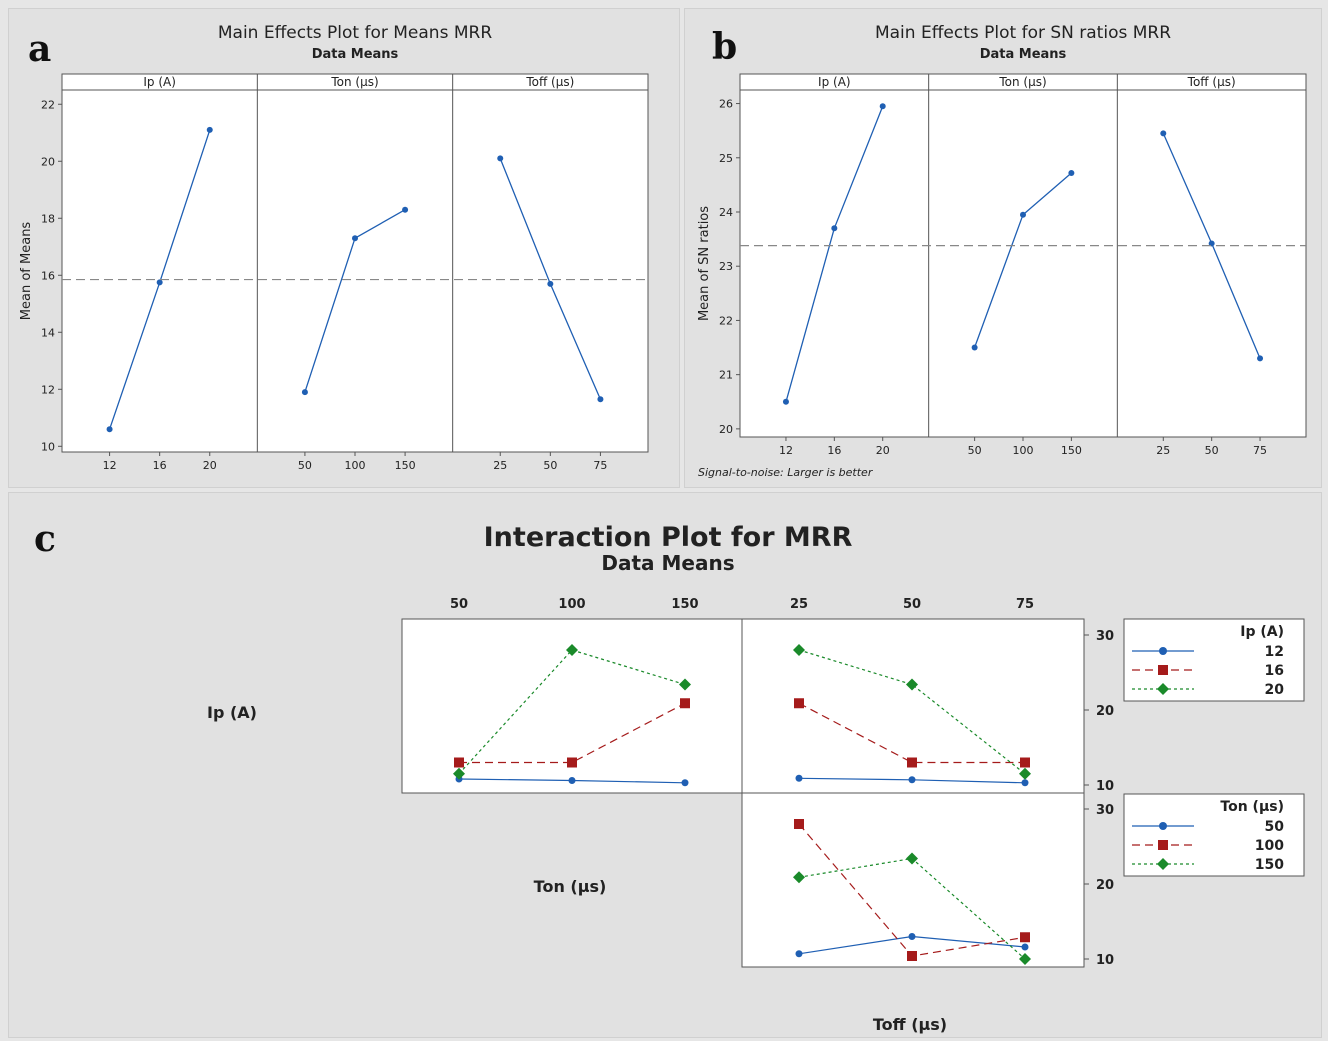 The image size is (1328, 1041). I want to click on interaction-cell, so click(913, 880).